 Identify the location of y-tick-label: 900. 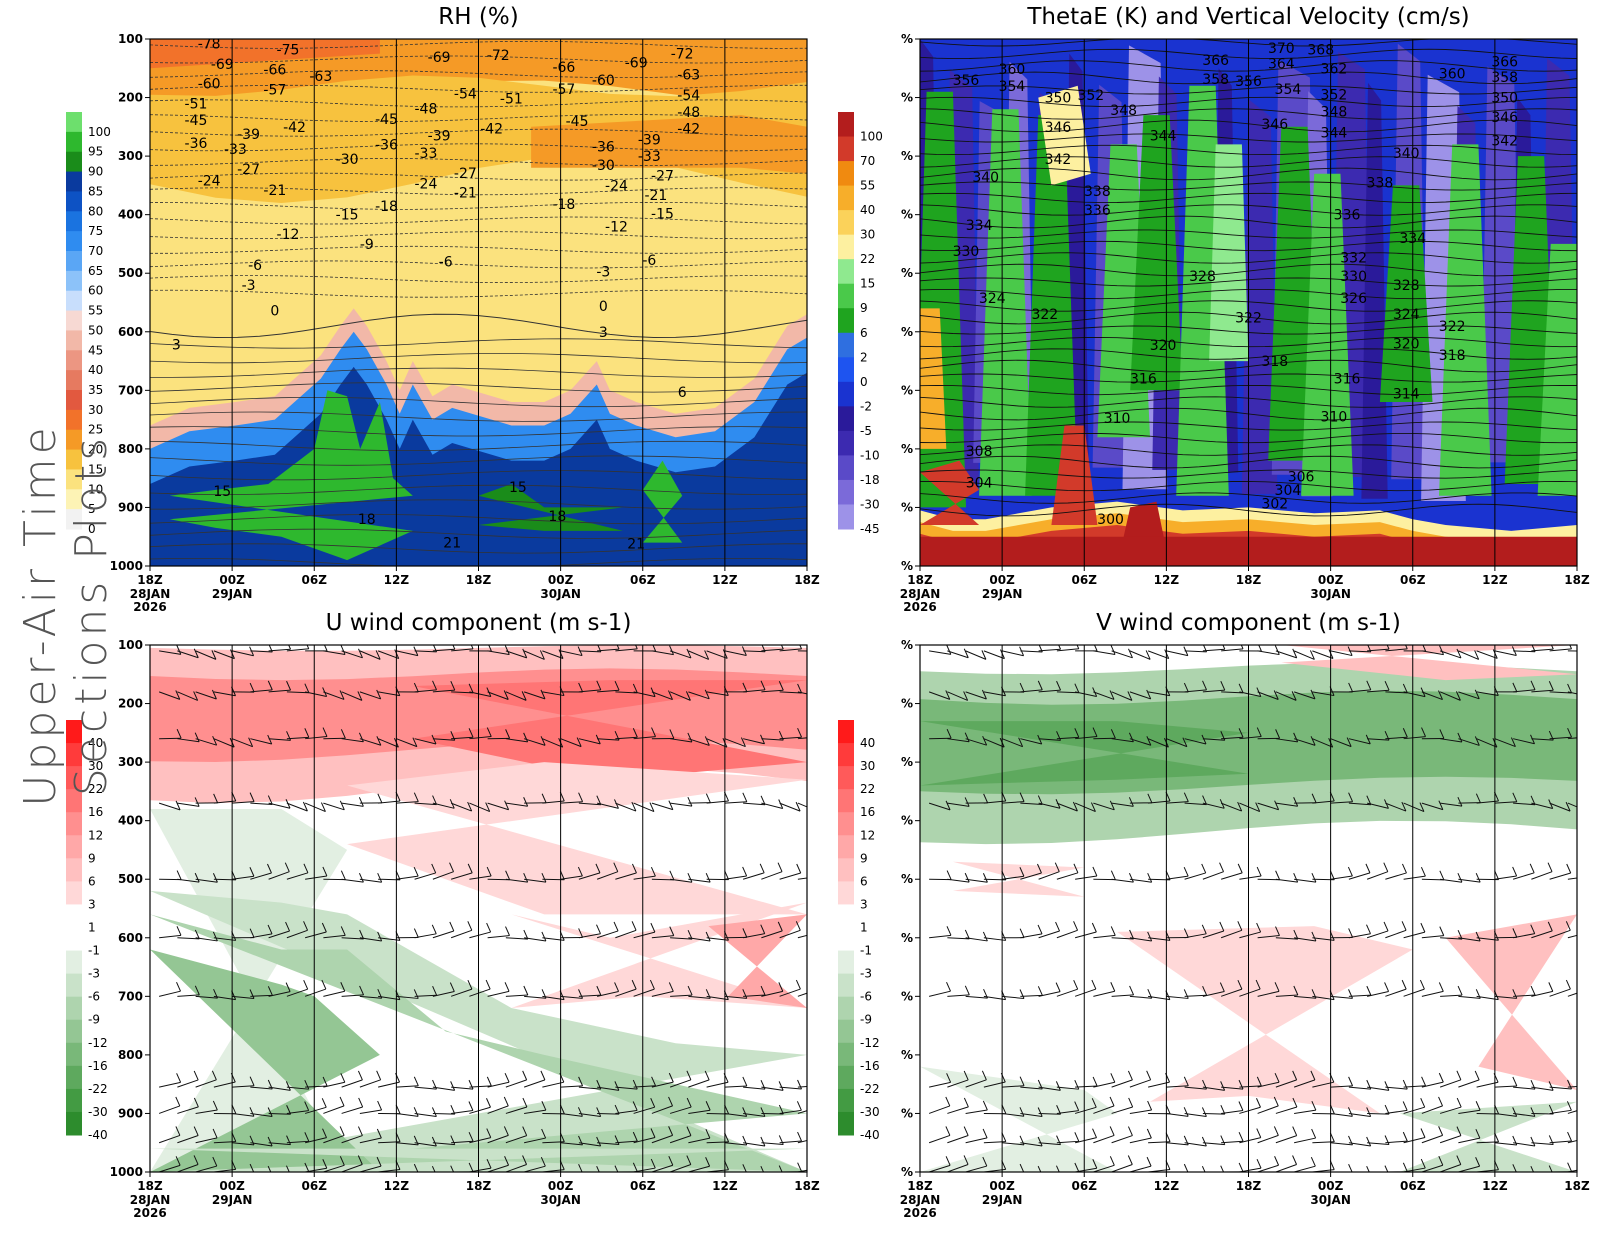
(130, 1113).